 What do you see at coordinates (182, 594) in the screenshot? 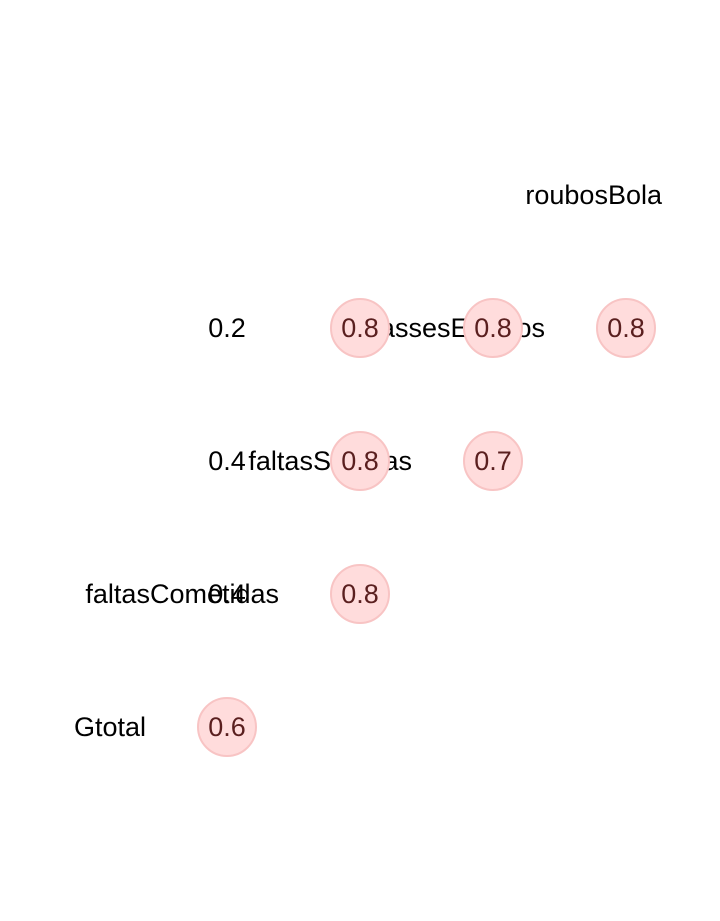
I see `var-label-faltas-cometidas: faltasCometidas` at bounding box center [182, 594].